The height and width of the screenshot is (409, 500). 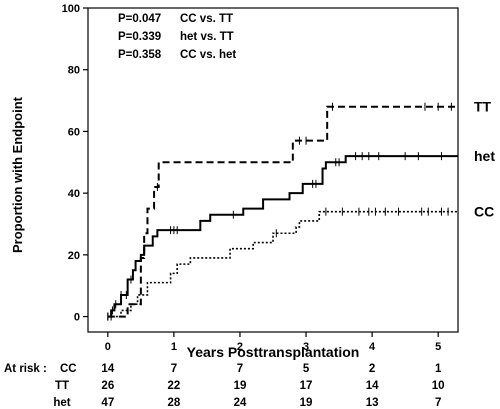 I want to click on at-risk-count: 28, so click(x=173, y=403).